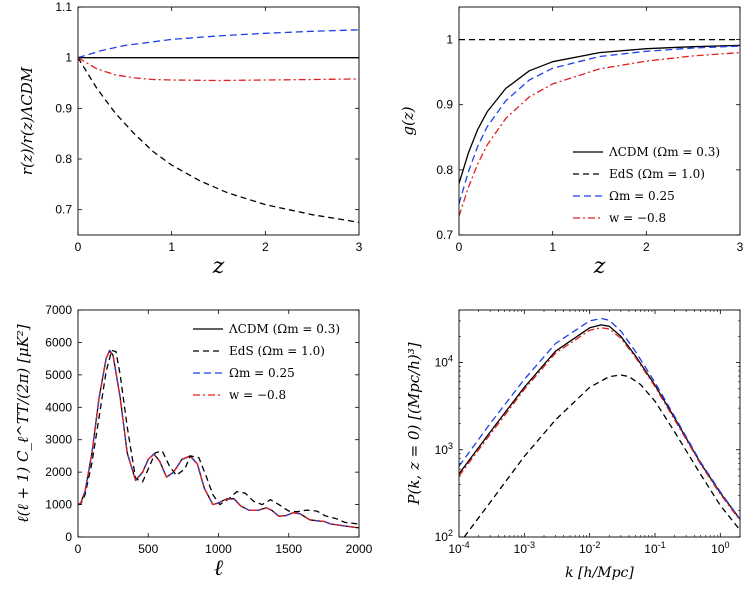  Describe the element at coordinates (58, 440) in the screenshot. I see `y-tick-label: 3000` at that location.